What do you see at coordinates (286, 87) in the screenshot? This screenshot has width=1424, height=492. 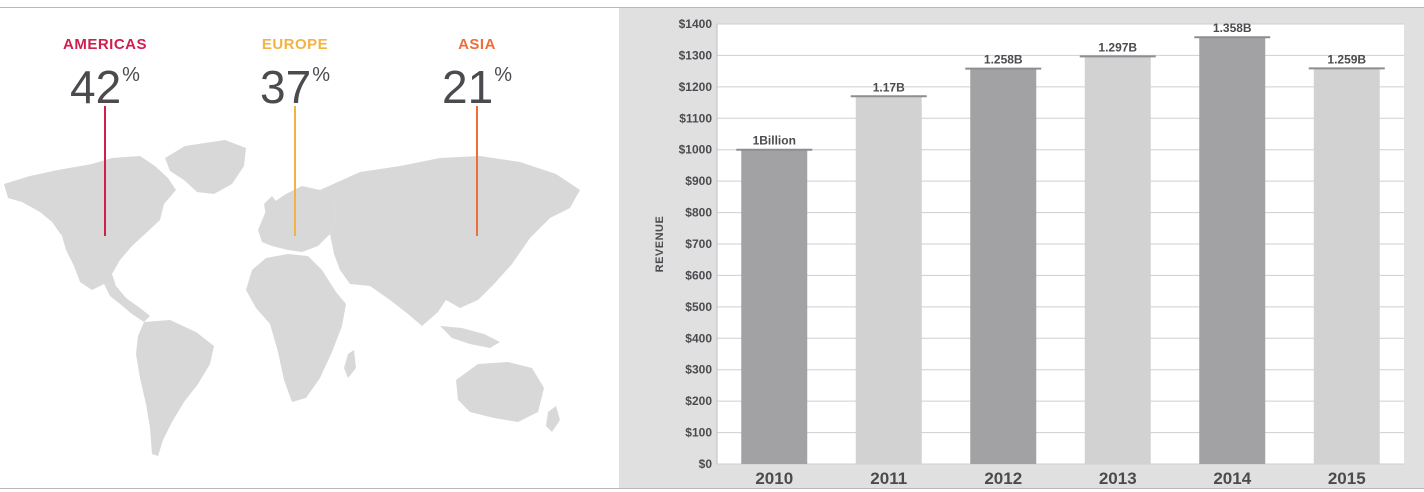 I see `region-share-value: 37` at bounding box center [286, 87].